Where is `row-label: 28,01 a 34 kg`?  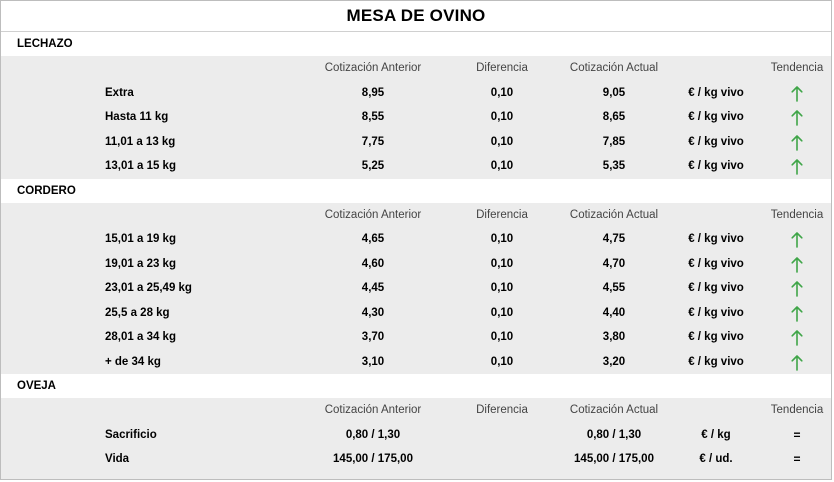 row-label: 28,01 a 34 kg is located at coordinates (140, 337).